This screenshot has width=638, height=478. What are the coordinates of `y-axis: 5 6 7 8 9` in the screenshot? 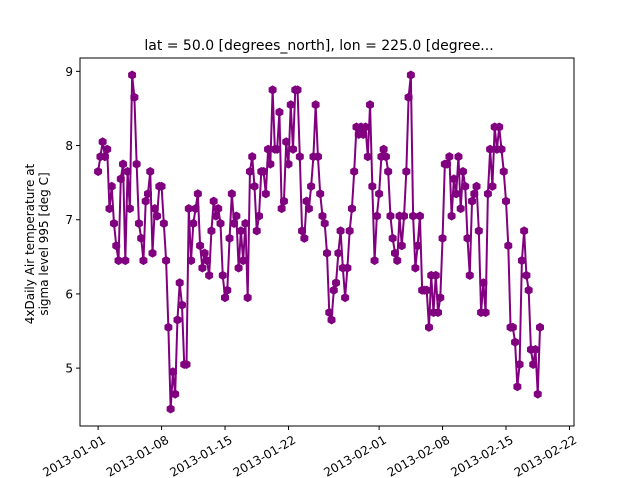 It's located at (72, 220).